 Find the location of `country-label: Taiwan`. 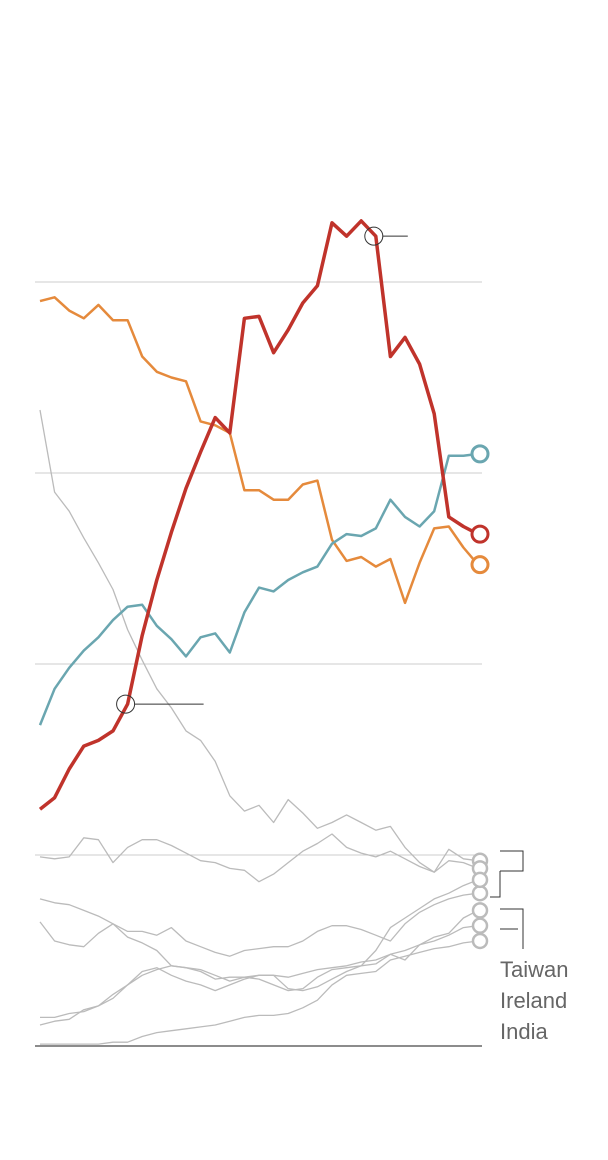

country-label: Taiwan is located at coordinates (534, 969).